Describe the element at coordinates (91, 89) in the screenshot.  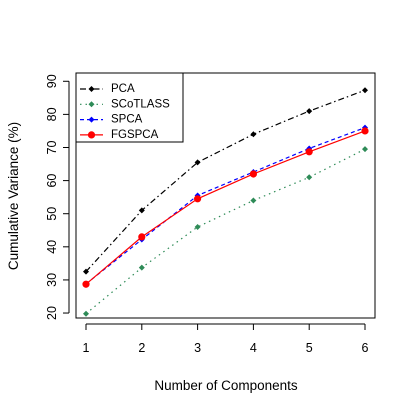
I see `legend-marker-pca` at that location.